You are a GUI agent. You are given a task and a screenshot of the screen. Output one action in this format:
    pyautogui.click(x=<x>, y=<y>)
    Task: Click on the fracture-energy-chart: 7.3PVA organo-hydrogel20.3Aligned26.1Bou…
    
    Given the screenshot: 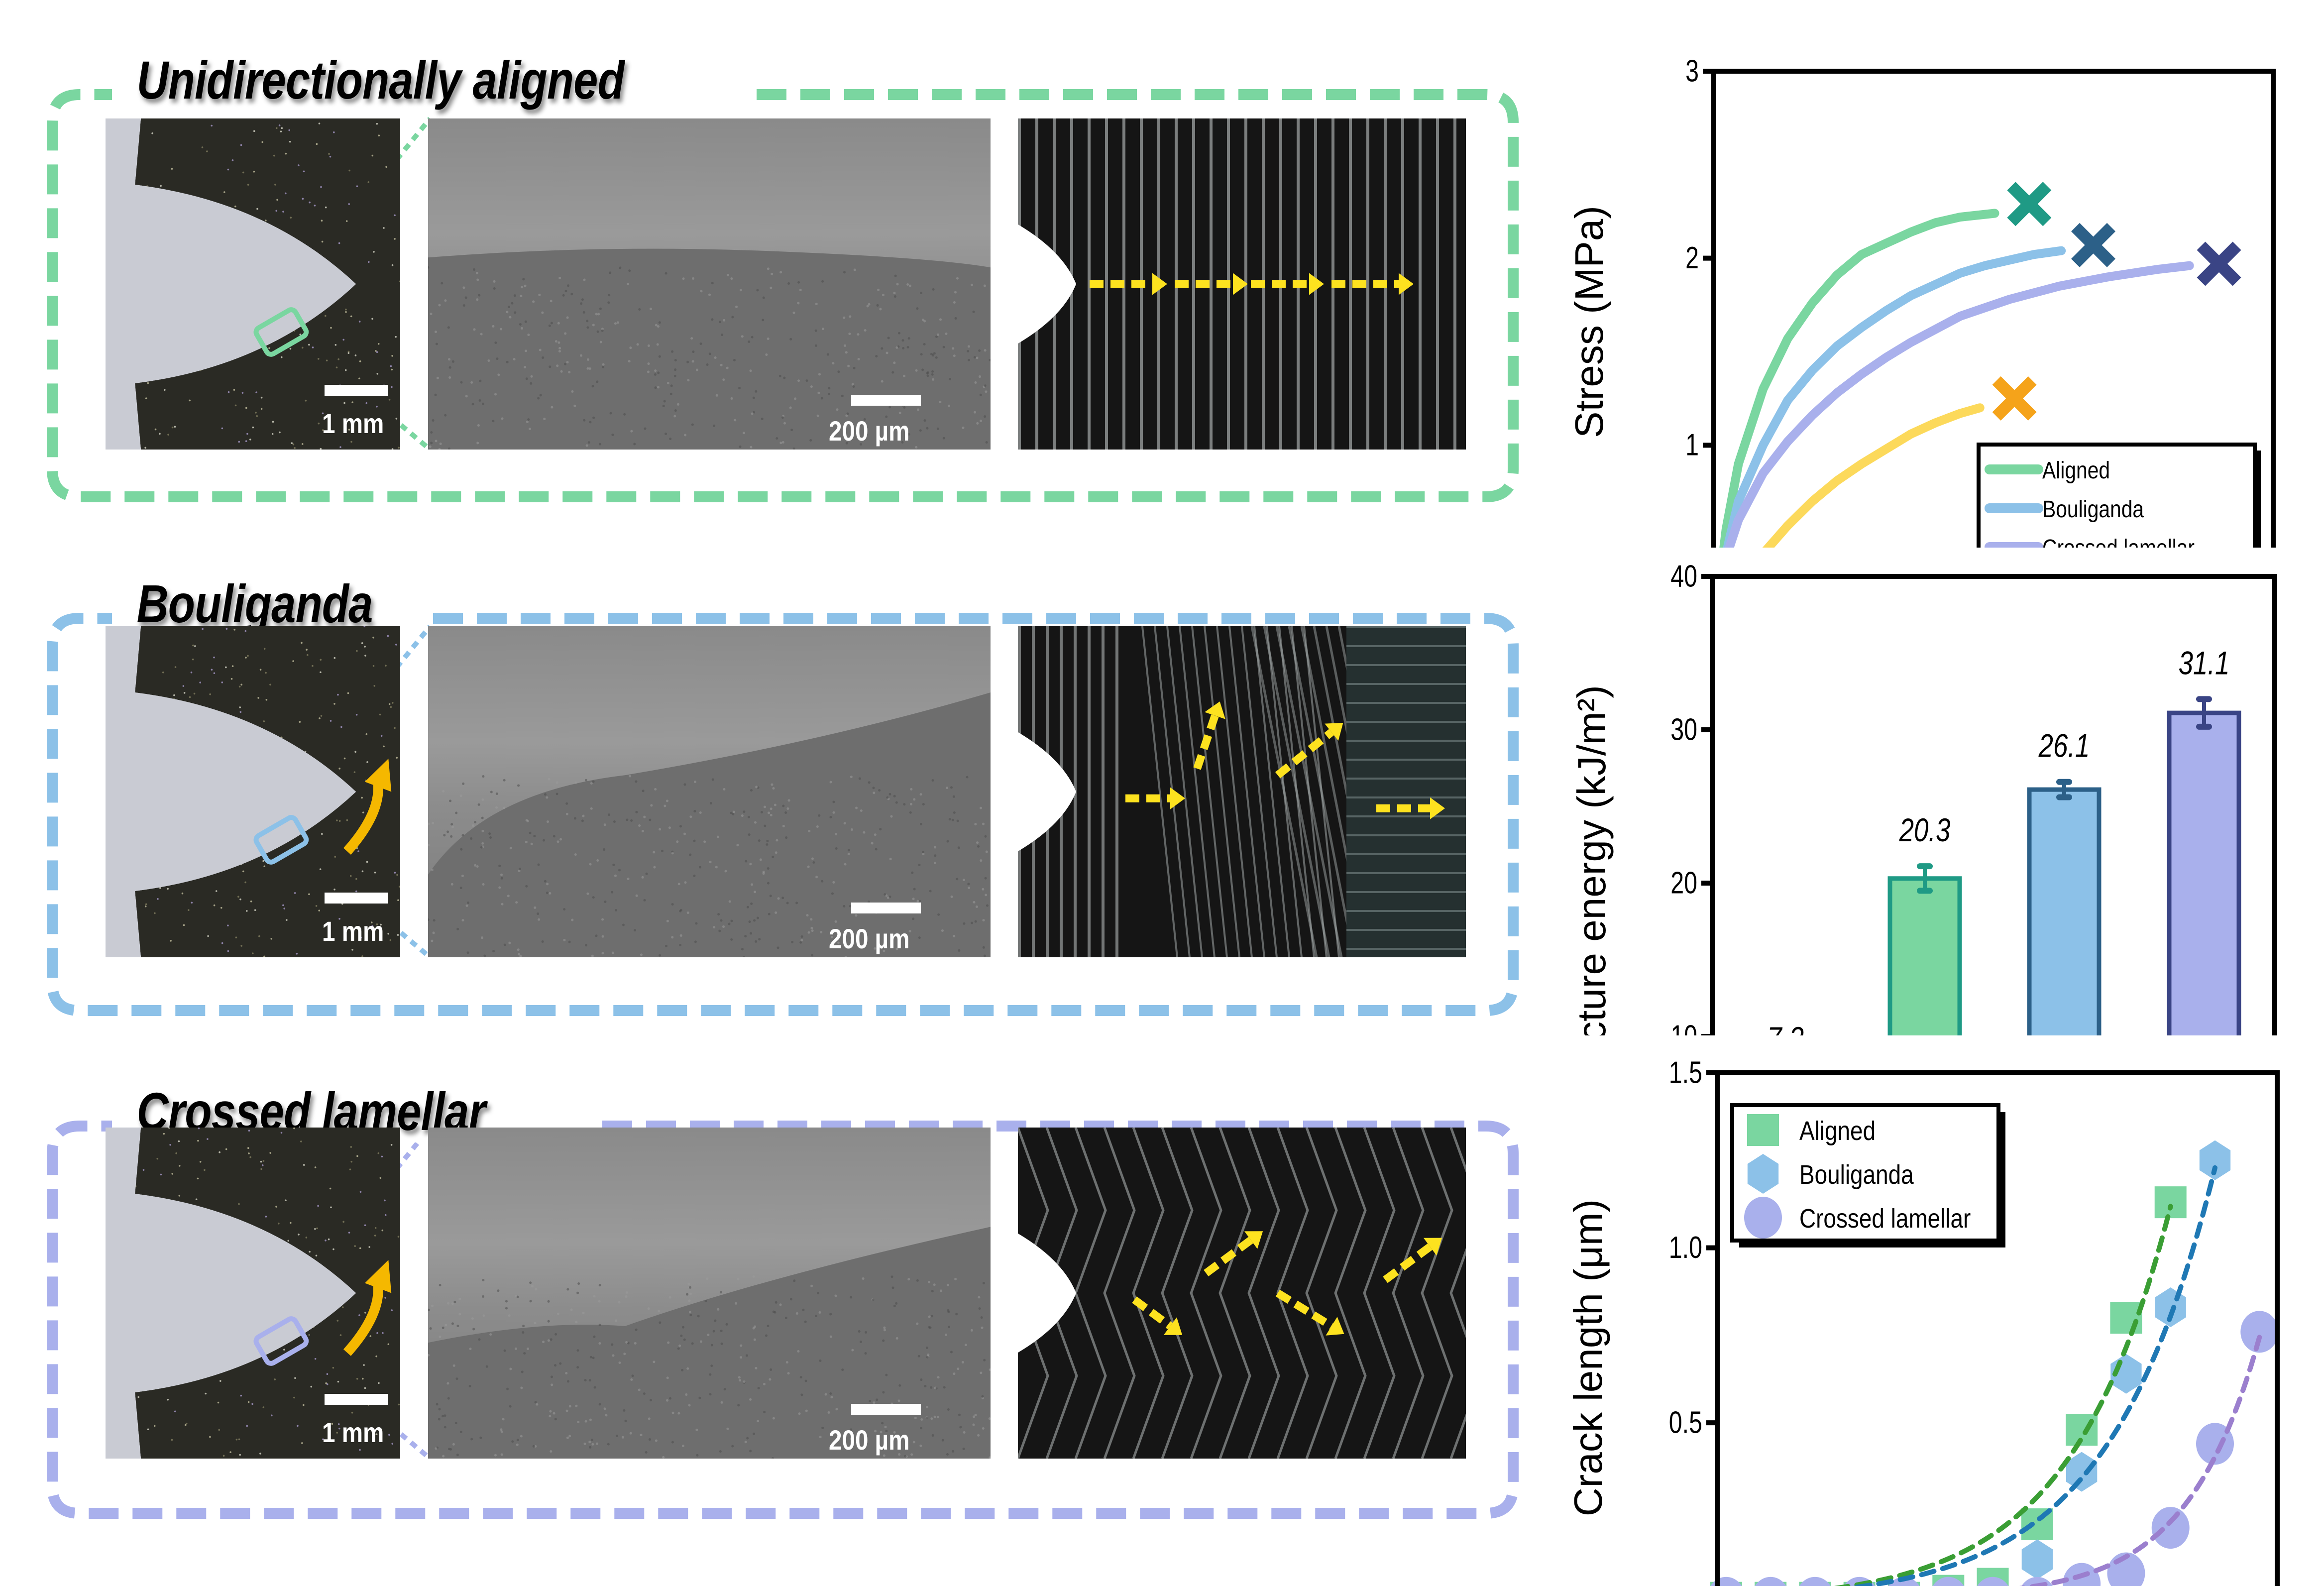 What is the action you would take?
    pyautogui.click(x=1923, y=797)
    